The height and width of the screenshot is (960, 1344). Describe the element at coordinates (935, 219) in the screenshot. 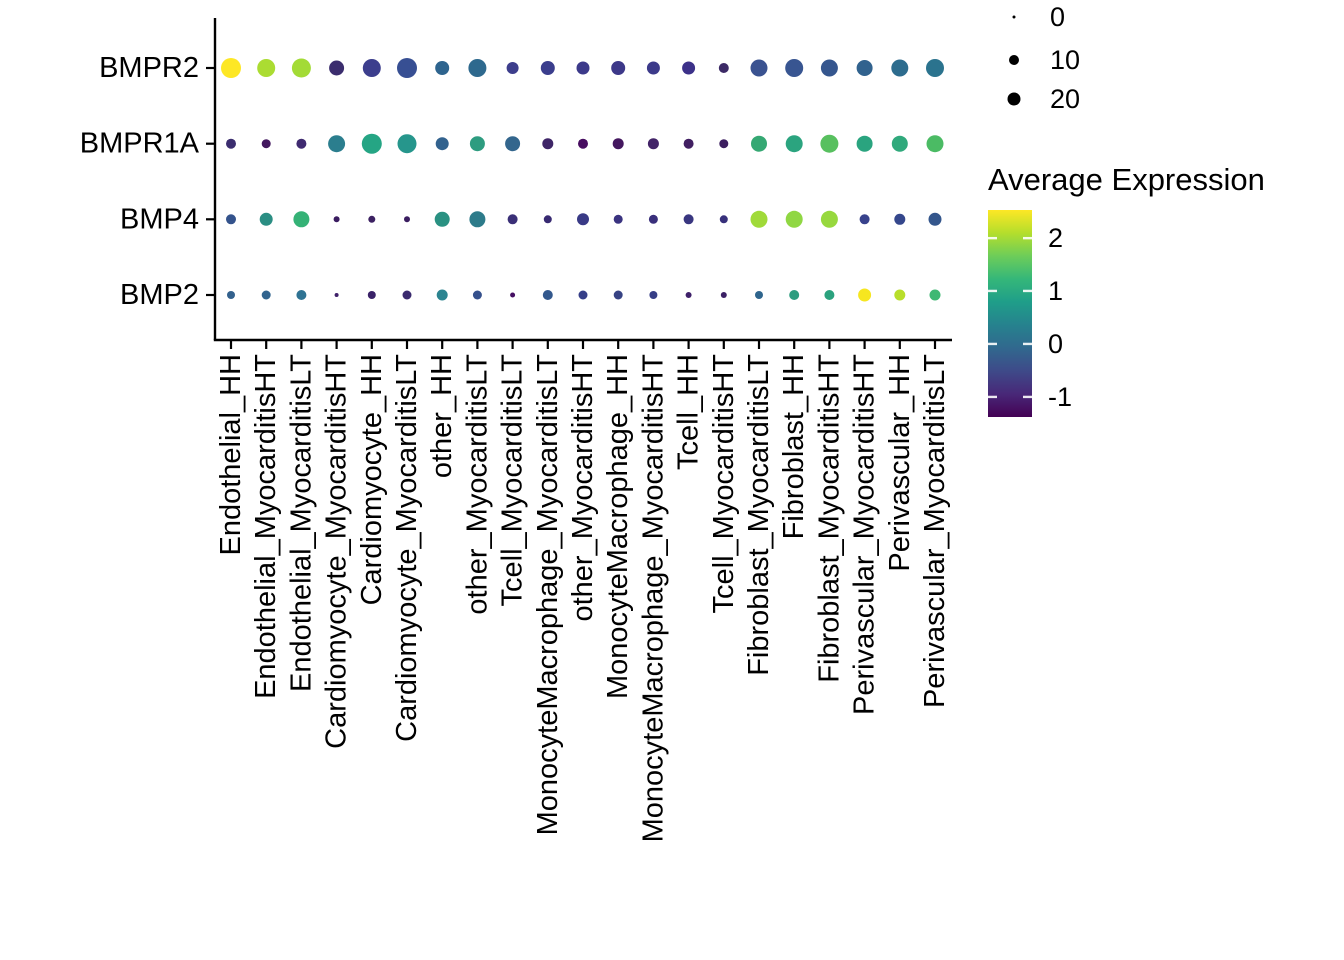

I see `dot-BMP4-Perivascular_MyocarditisLT` at that location.